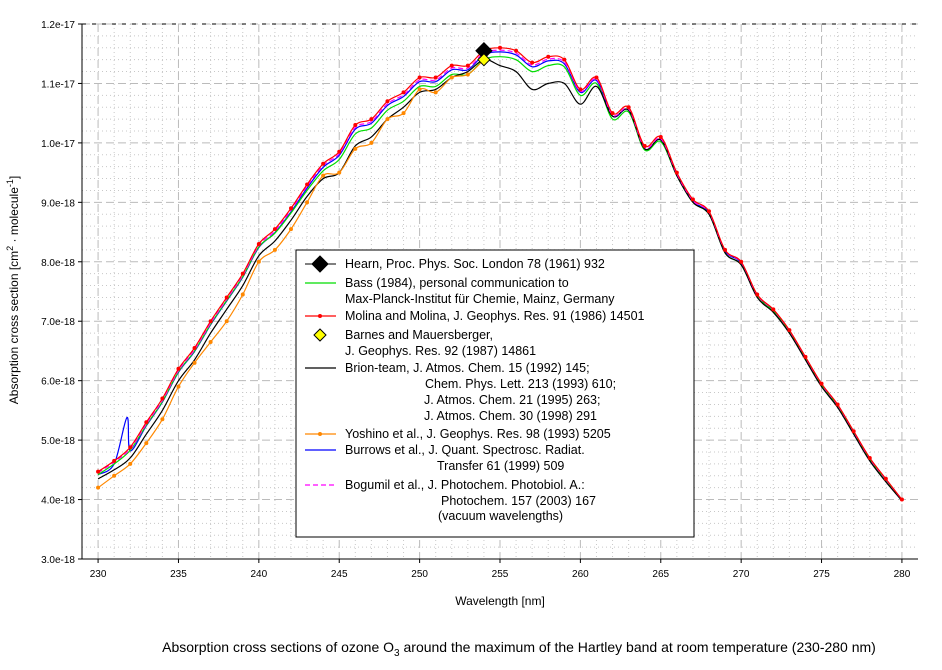 This screenshot has height=670, width=942. What do you see at coordinates (58, 441) in the screenshot?
I see `y-tick-label: 5.0e-18` at bounding box center [58, 441].